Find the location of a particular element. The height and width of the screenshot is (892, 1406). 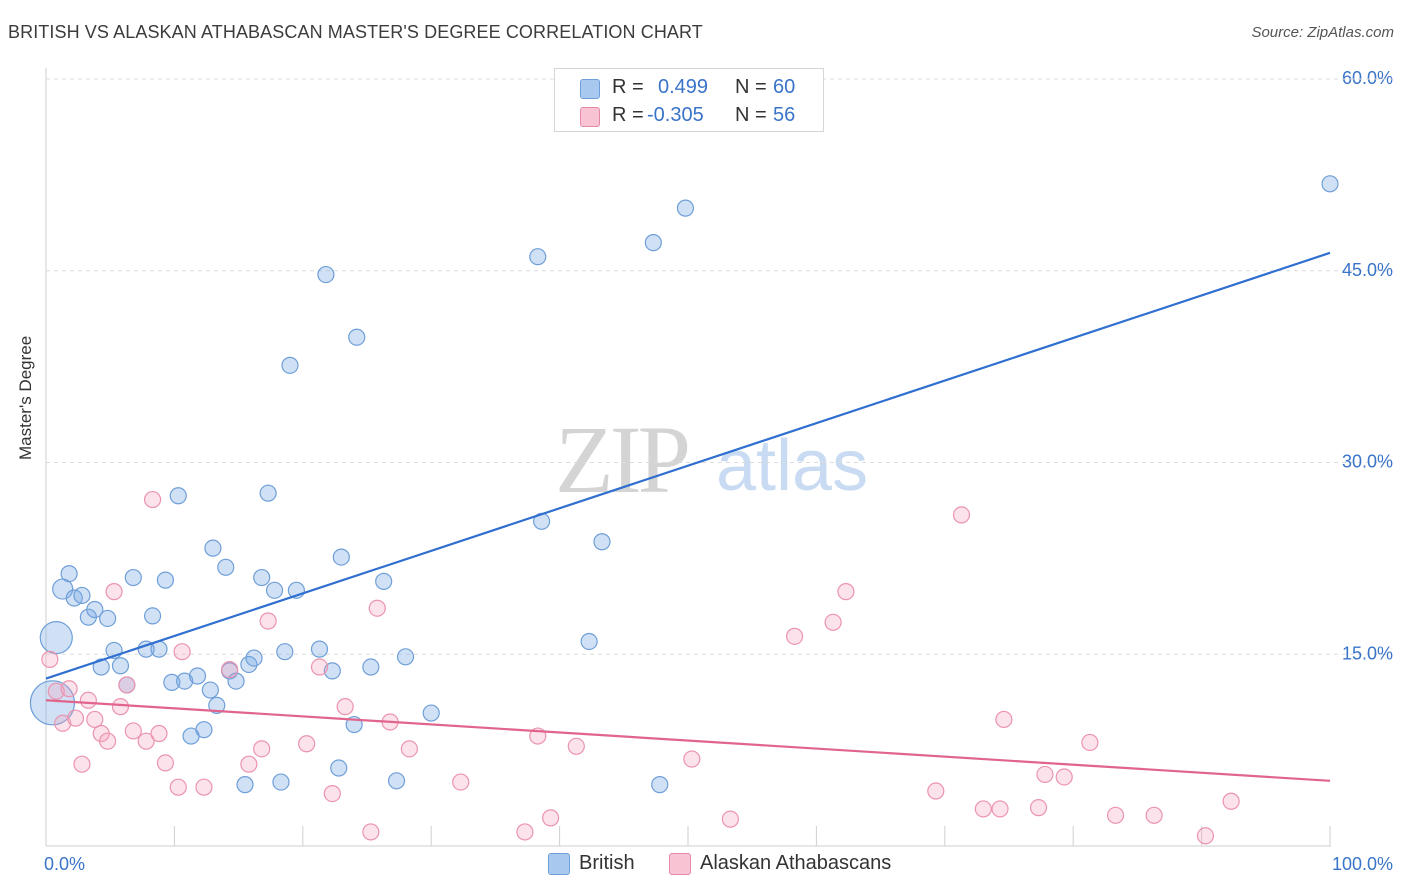

n-value: 56 is located at coordinates (784, 115).